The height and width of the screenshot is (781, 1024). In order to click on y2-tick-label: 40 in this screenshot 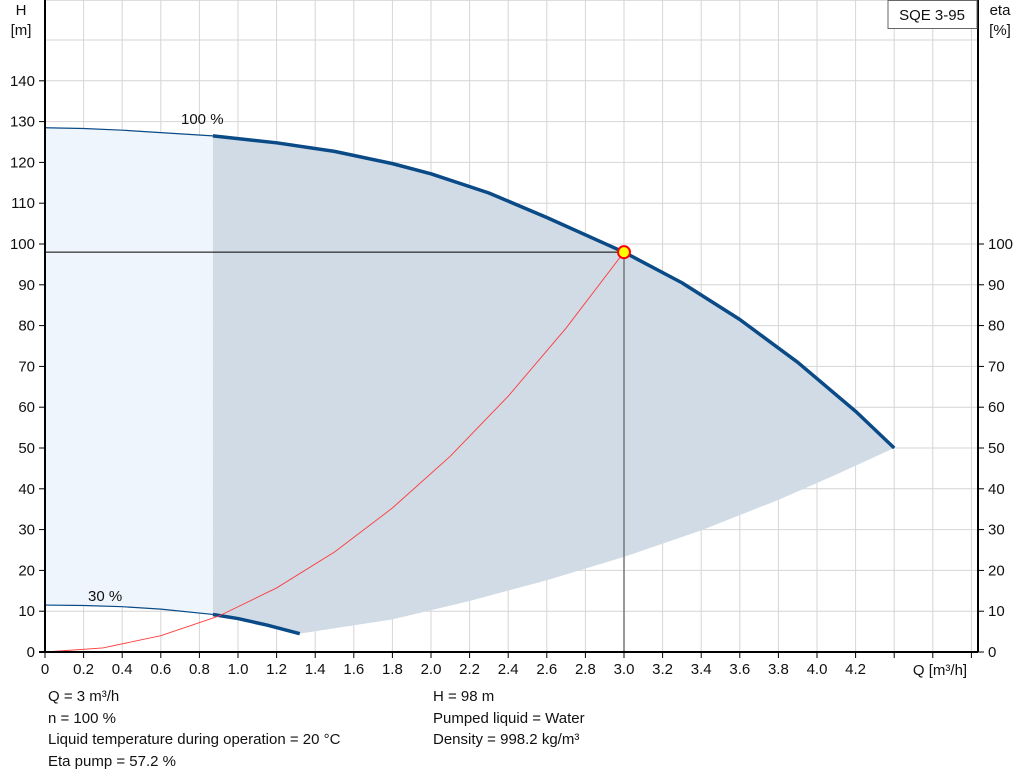, I will do `click(996, 489)`.